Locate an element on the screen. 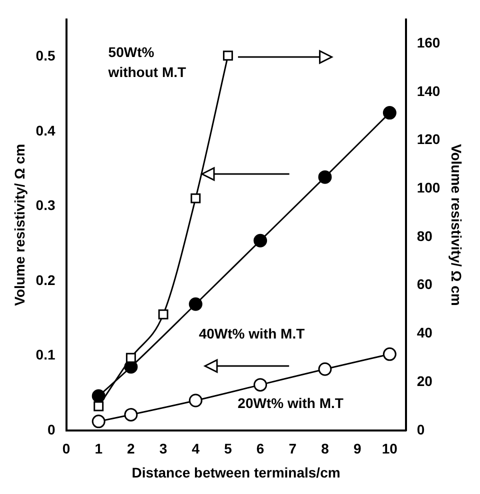 The image size is (480, 494). x-tick-label: 9 is located at coordinates (357, 448).